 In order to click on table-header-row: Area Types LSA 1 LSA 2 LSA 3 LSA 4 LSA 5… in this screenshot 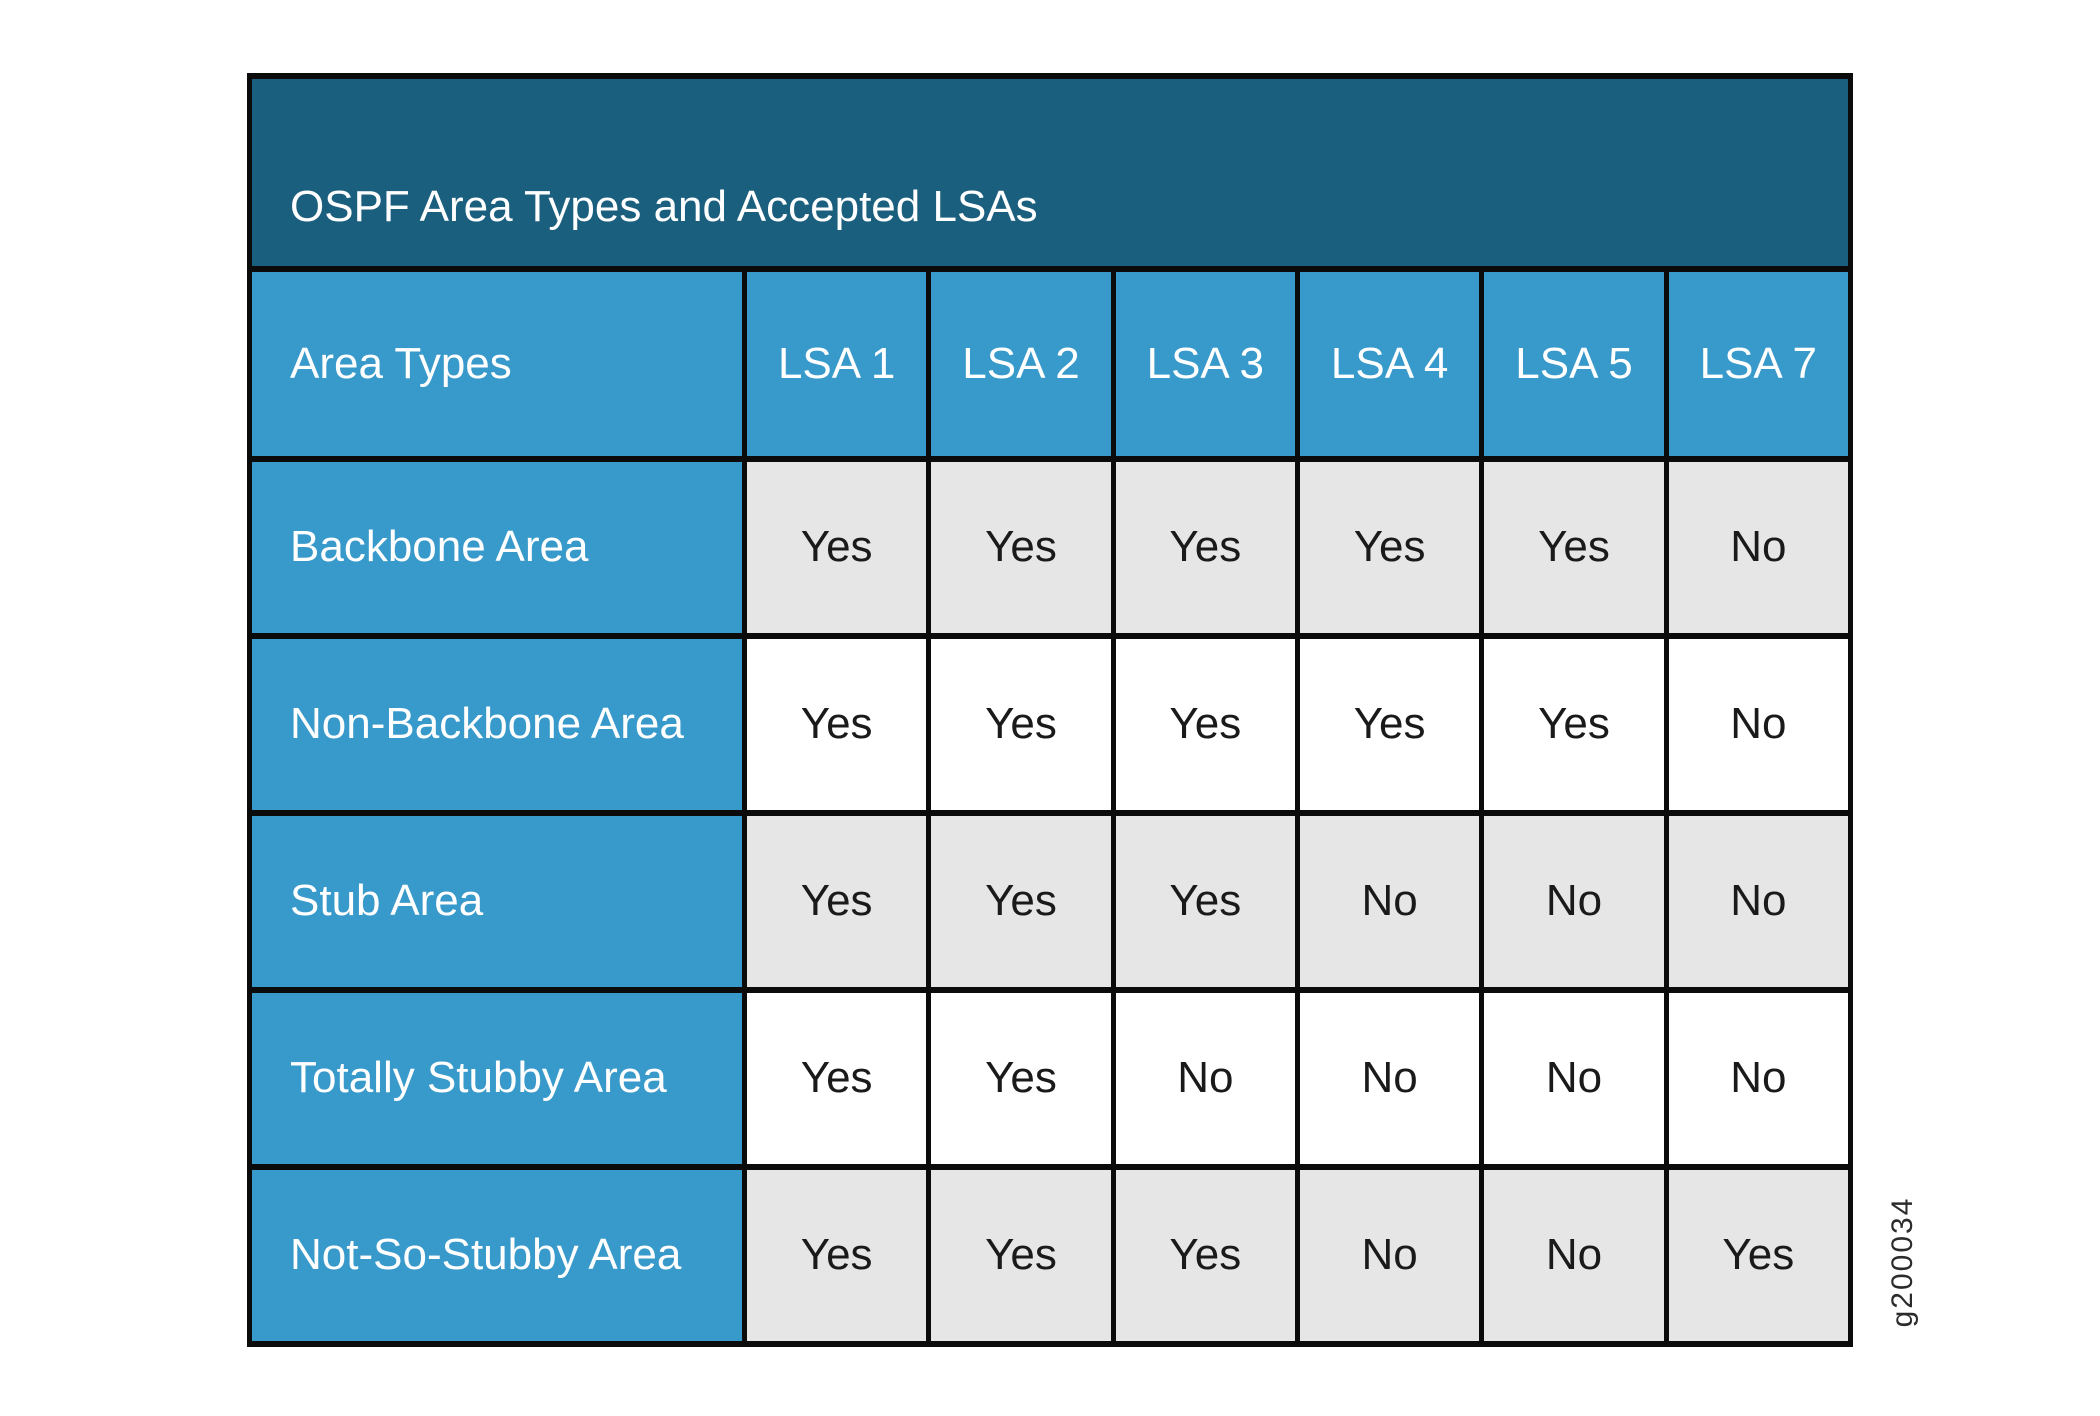, I will do `click(1050, 364)`.